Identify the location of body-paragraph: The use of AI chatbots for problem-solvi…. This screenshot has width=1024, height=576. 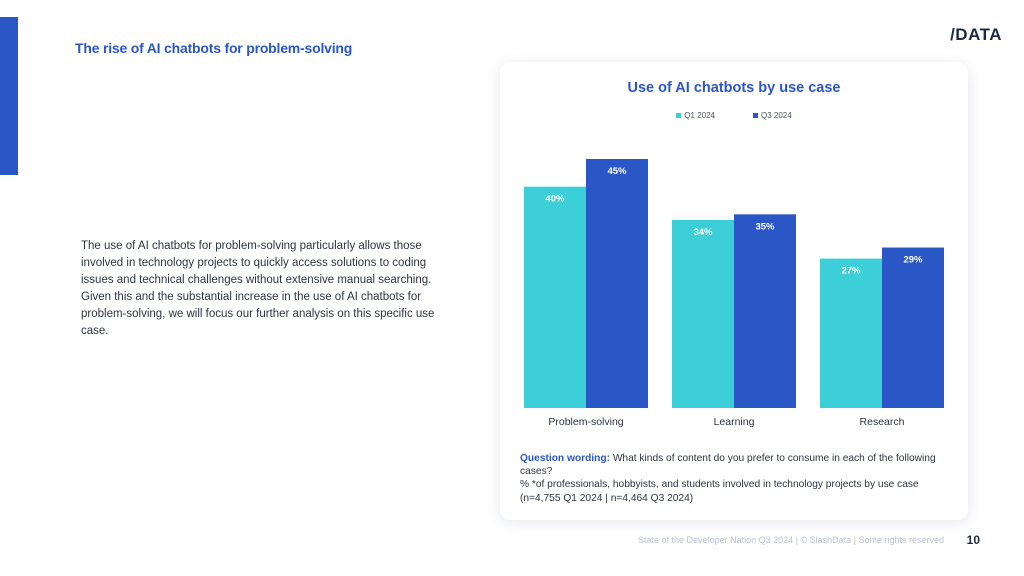
(258, 288).